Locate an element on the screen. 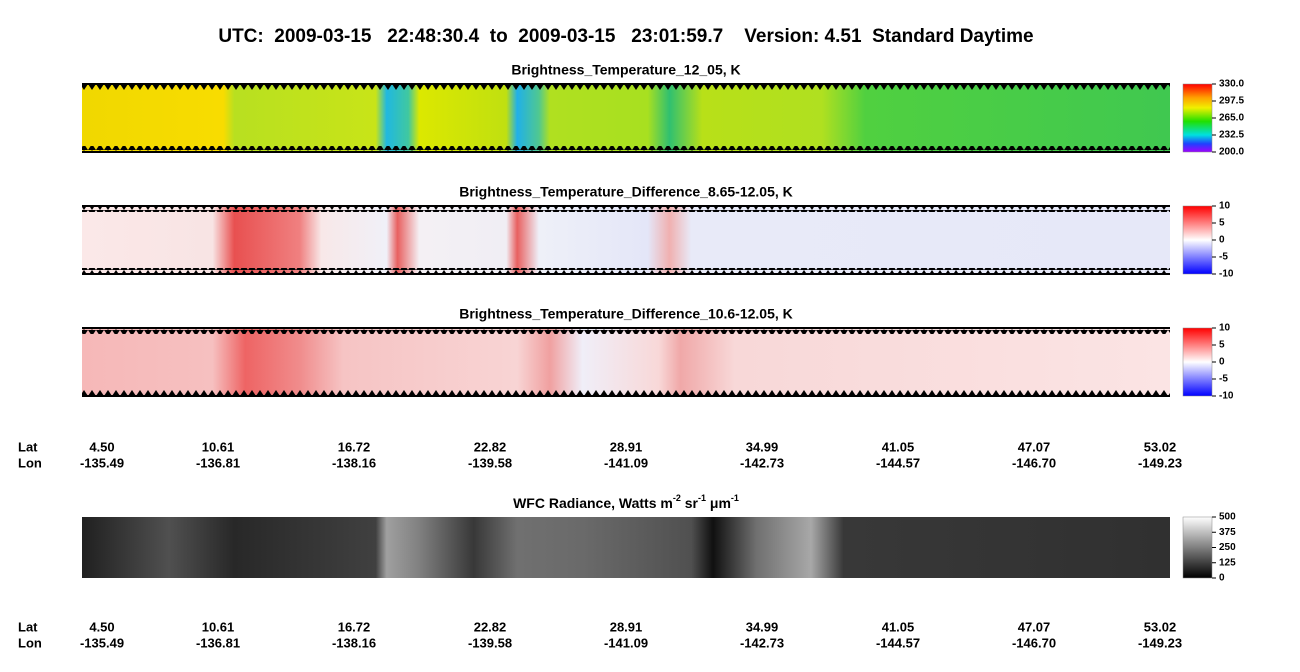  title-part: sr is located at coordinates (690, 503).